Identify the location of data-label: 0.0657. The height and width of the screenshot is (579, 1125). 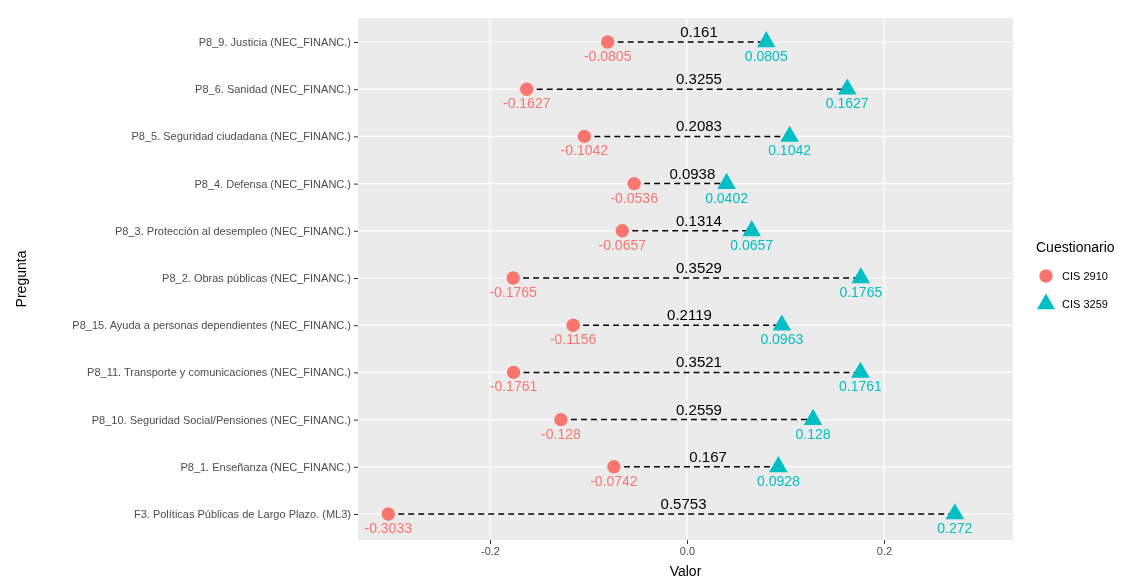
(752, 244).